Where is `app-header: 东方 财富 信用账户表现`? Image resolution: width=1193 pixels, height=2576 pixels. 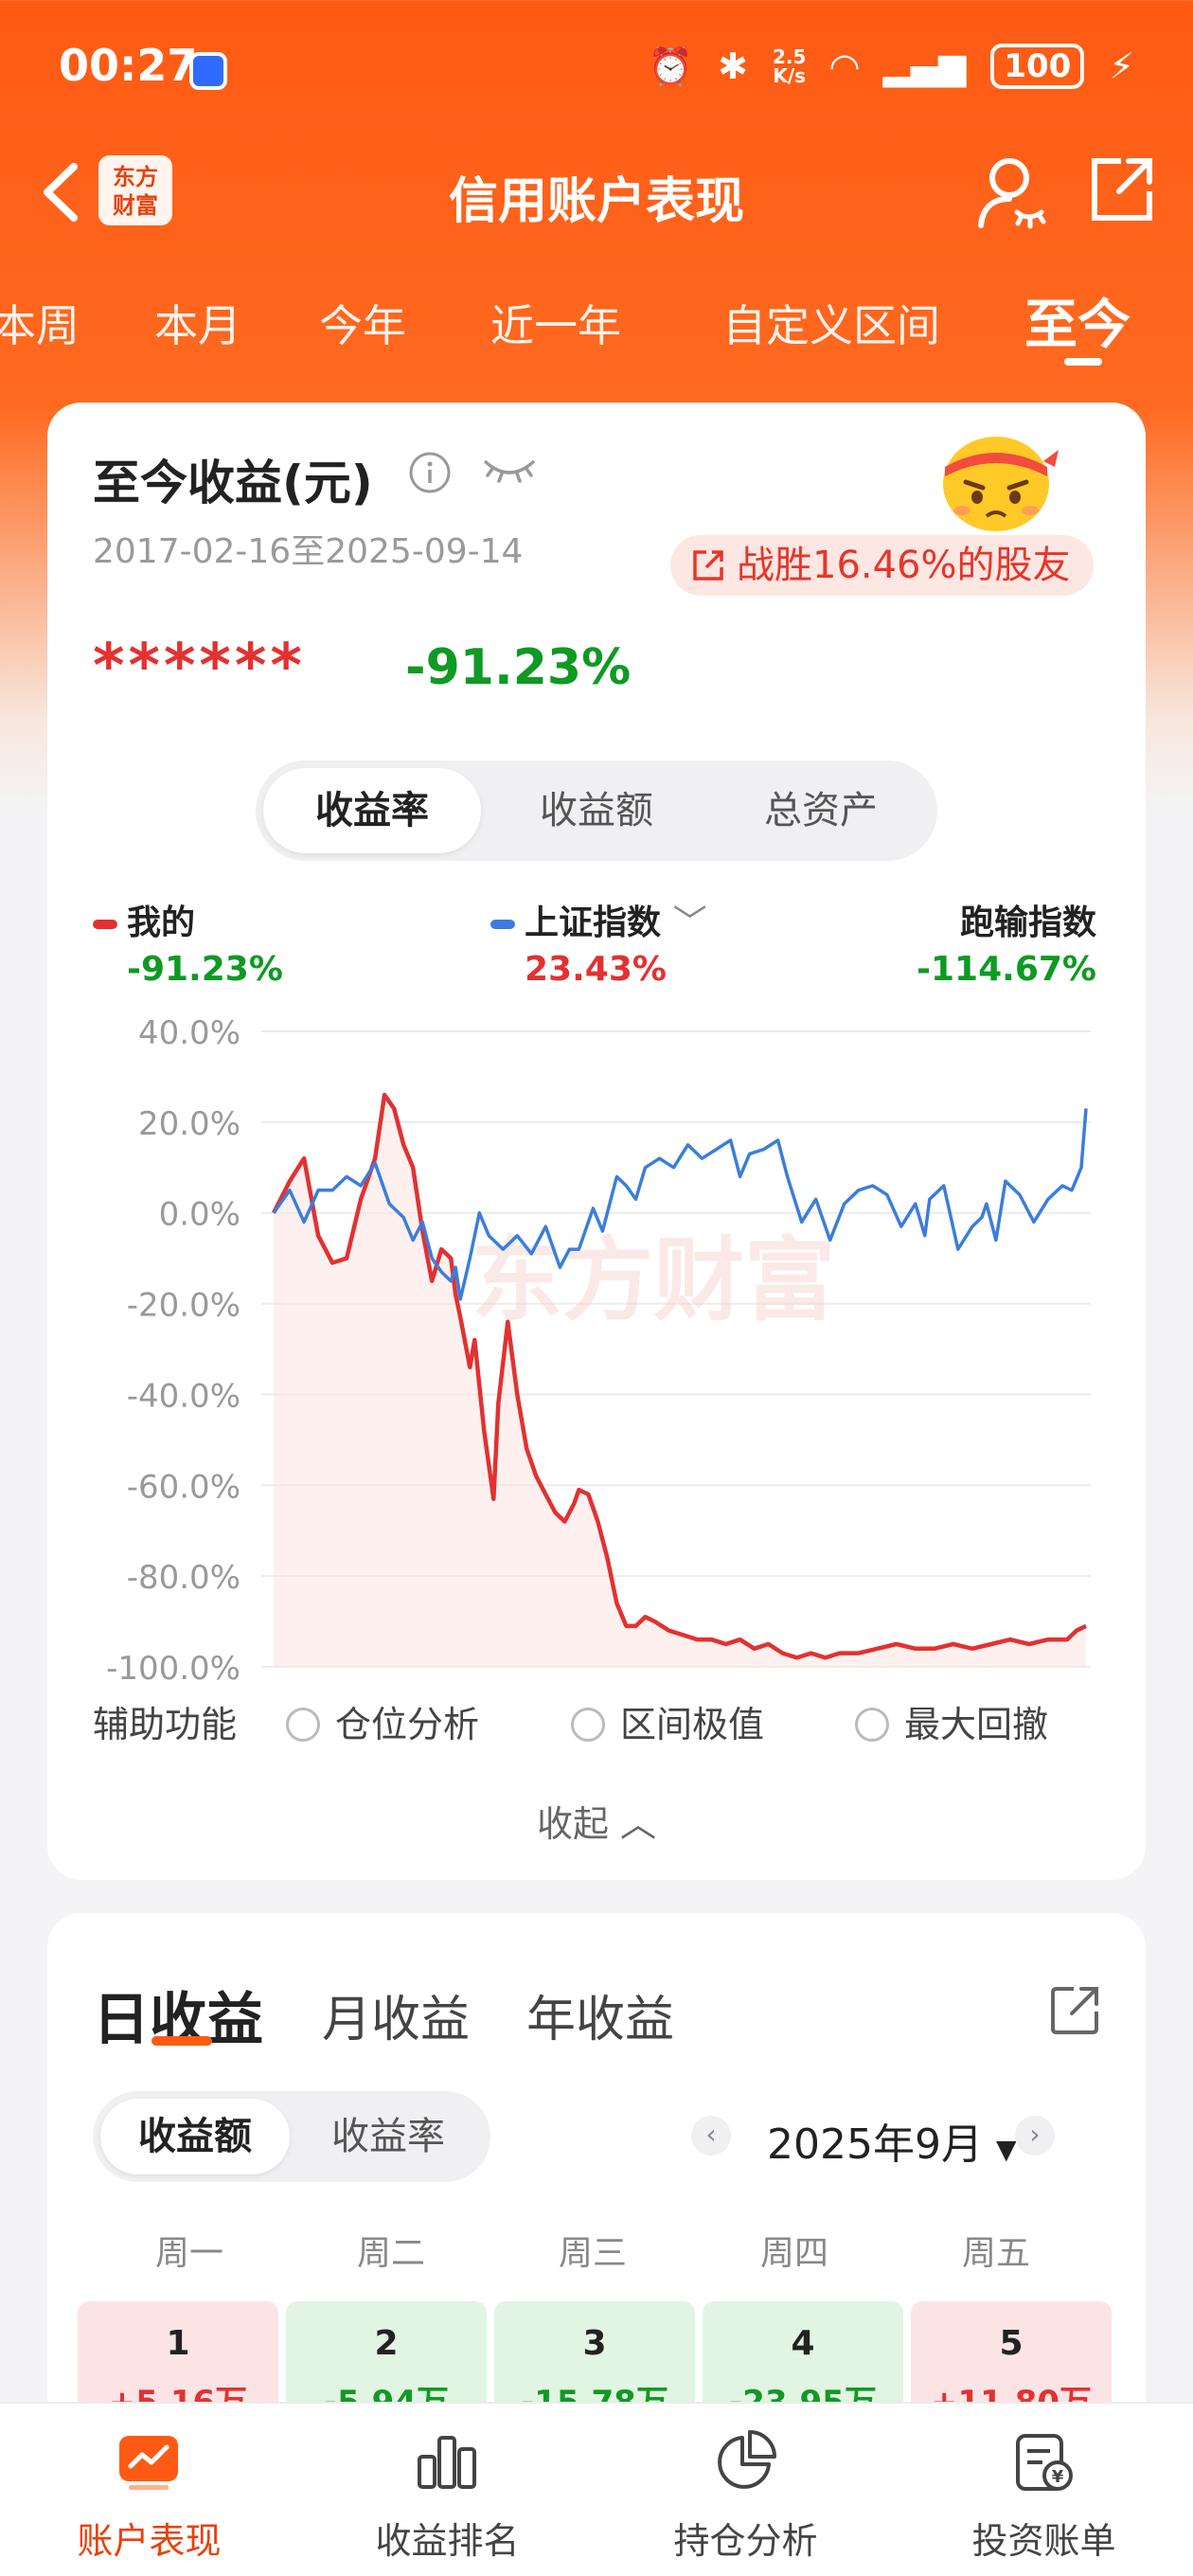
app-header: 东方 财富 信用账户表现 is located at coordinates (596, 194).